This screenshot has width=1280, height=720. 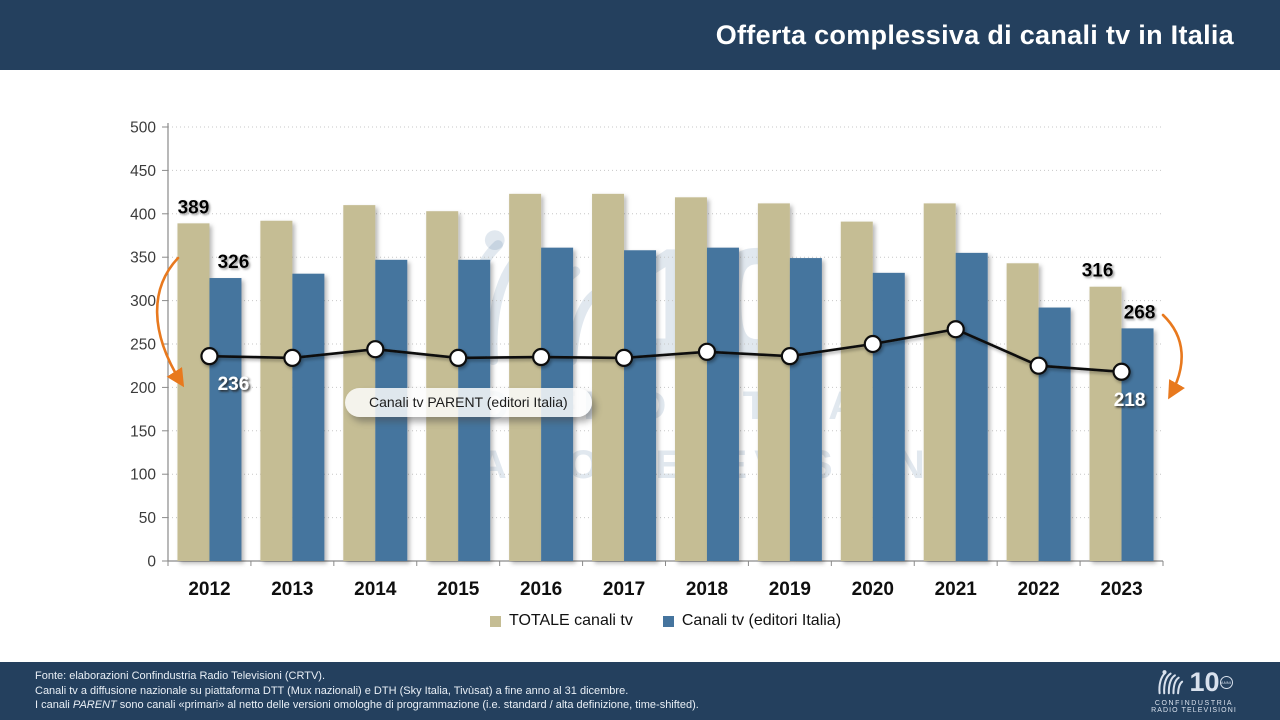 I want to click on svg-text: 350, so click(x=143, y=258).